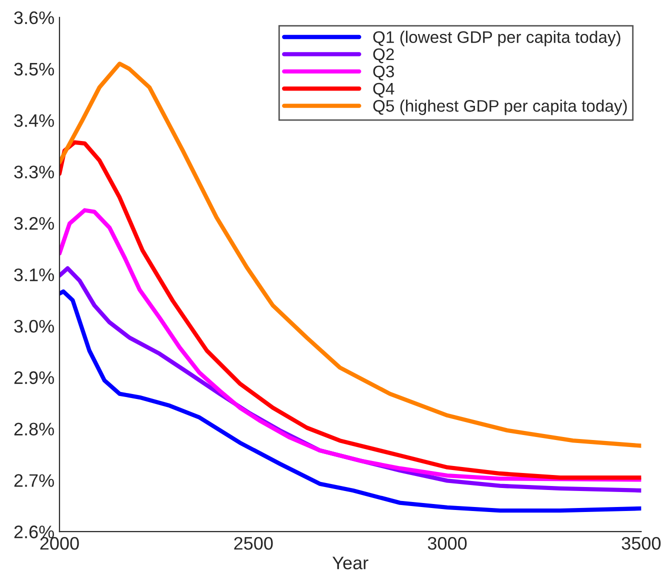 This screenshot has width=661, height=581. Describe the element at coordinates (34, 172) in the screenshot. I see `y-tick-label: 3.3%` at that location.